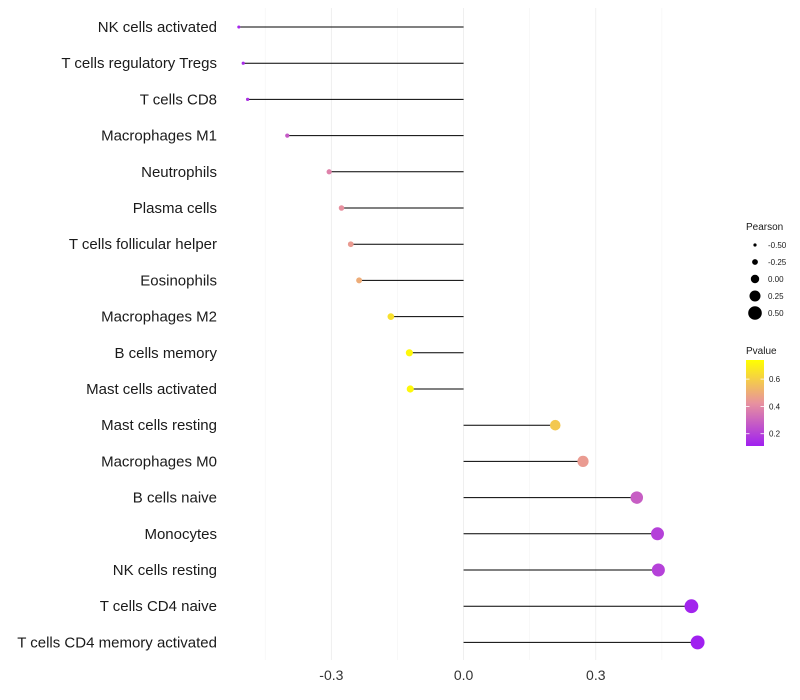 This screenshot has width=800, height=700. What do you see at coordinates (178, 99) in the screenshot?
I see `category-label-2: T cells CD8` at bounding box center [178, 99].